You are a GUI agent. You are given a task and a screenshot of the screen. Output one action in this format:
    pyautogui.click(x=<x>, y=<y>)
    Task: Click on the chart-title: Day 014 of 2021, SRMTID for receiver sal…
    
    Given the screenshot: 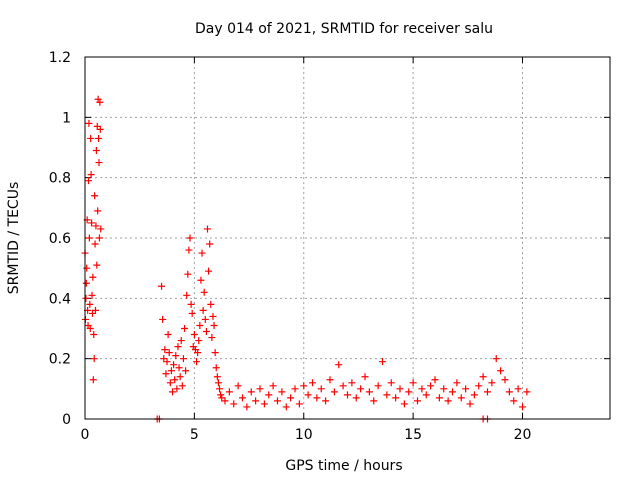 What is the action you would take?
    pyautogui.click(x=344, y=29)
    